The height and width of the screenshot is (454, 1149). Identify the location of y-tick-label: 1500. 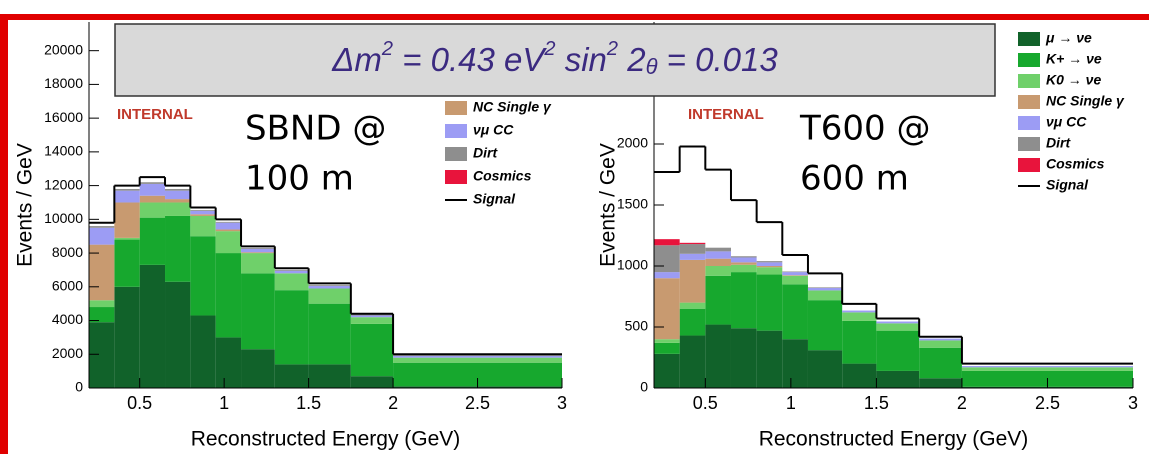
(632, 204).